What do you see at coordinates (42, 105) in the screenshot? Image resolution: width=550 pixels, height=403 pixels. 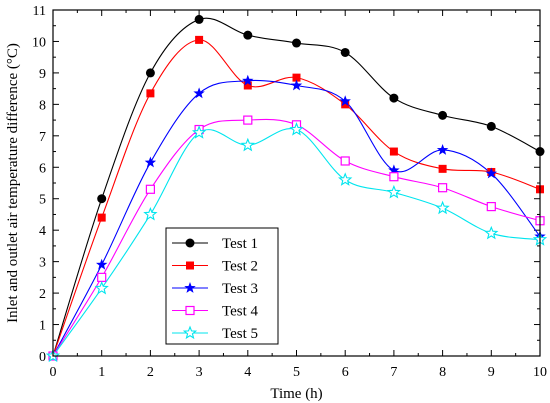 I see `y-tick-label: 8` at bounding box center [42, 105].